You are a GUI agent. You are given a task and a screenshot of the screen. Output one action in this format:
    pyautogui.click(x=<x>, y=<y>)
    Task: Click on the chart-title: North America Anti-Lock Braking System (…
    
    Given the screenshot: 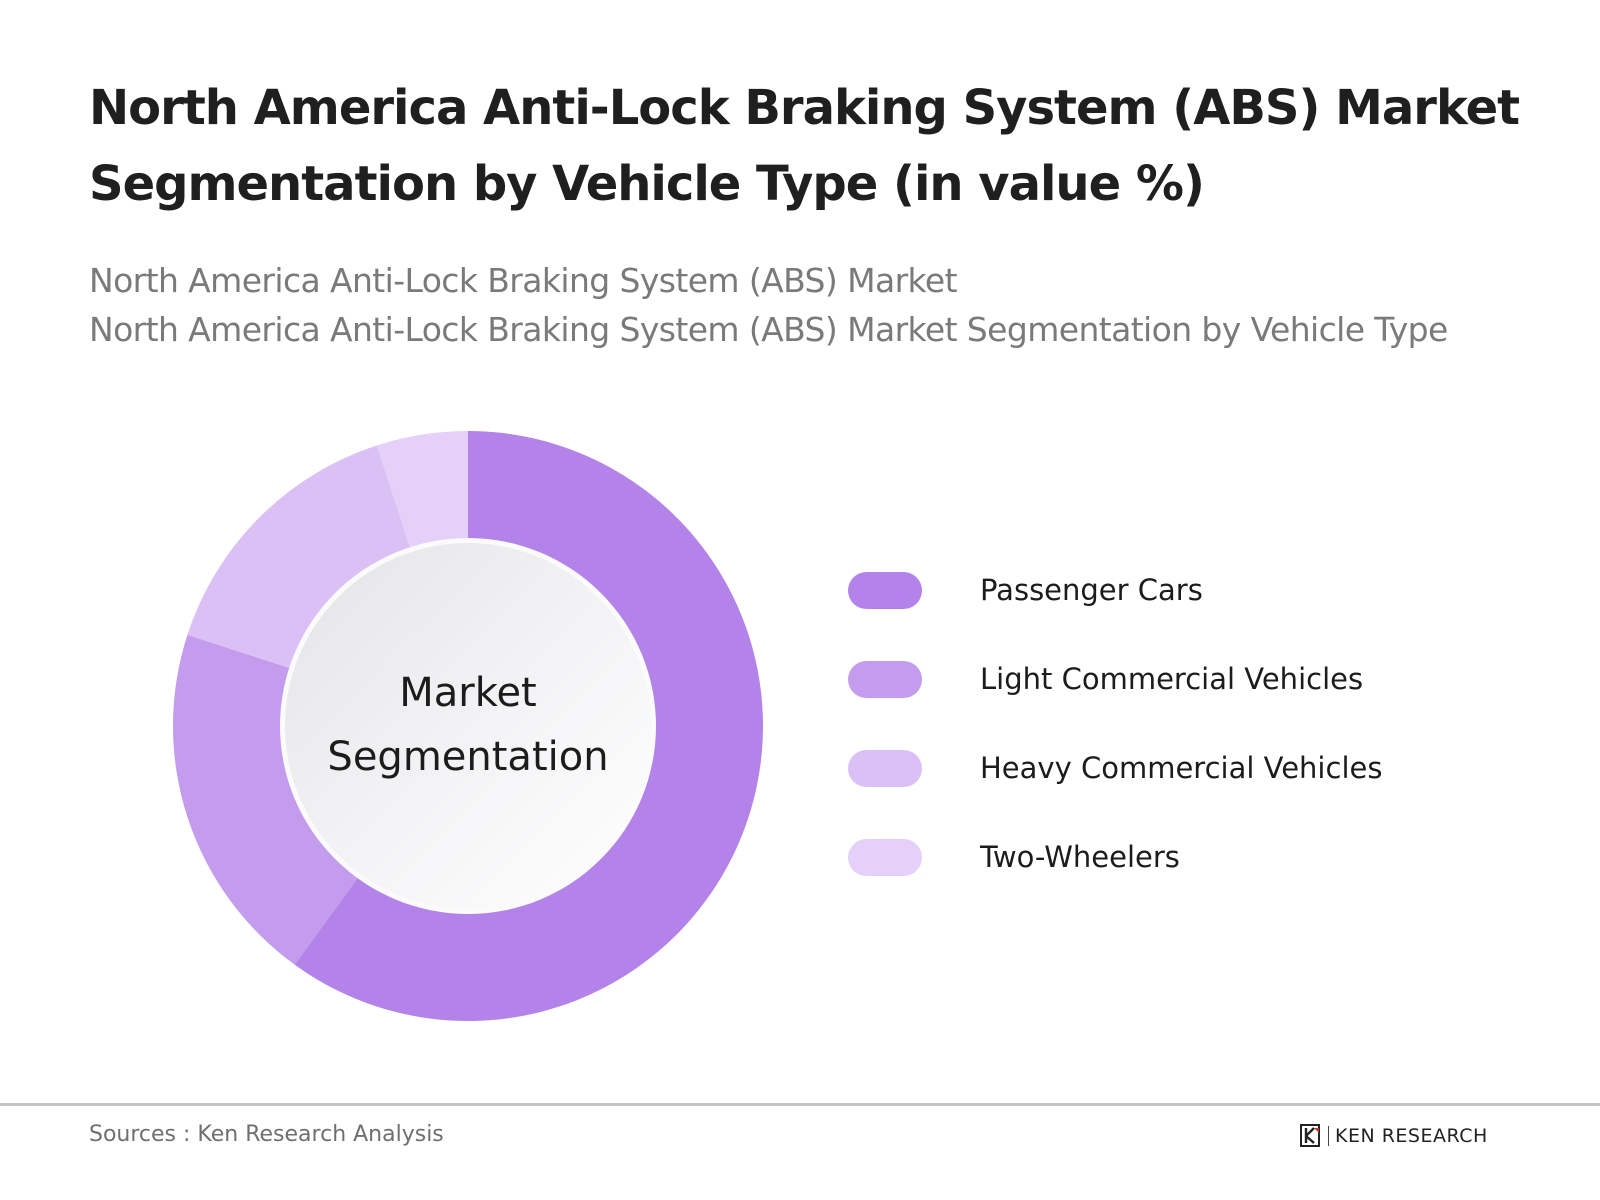 What is the action you would take?
    pyautogui.click(x=819, y=146)
    